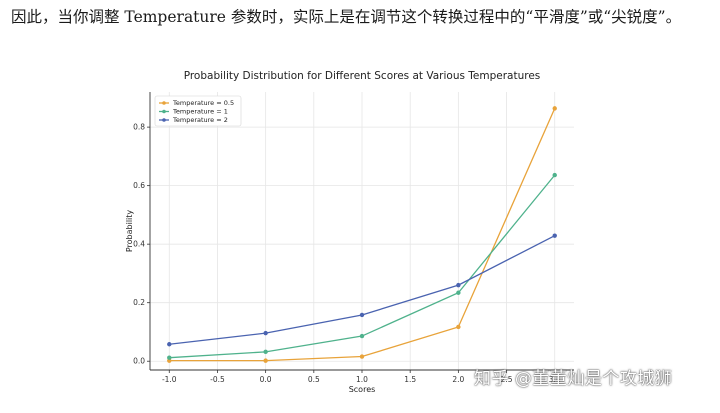 Image resolution: width=720 pixels, height=413 pixels. What do you see at coordinates (362, 389) in the screenshot?
I see `x-axis-label: Scores` at bounding box center [362, 389].